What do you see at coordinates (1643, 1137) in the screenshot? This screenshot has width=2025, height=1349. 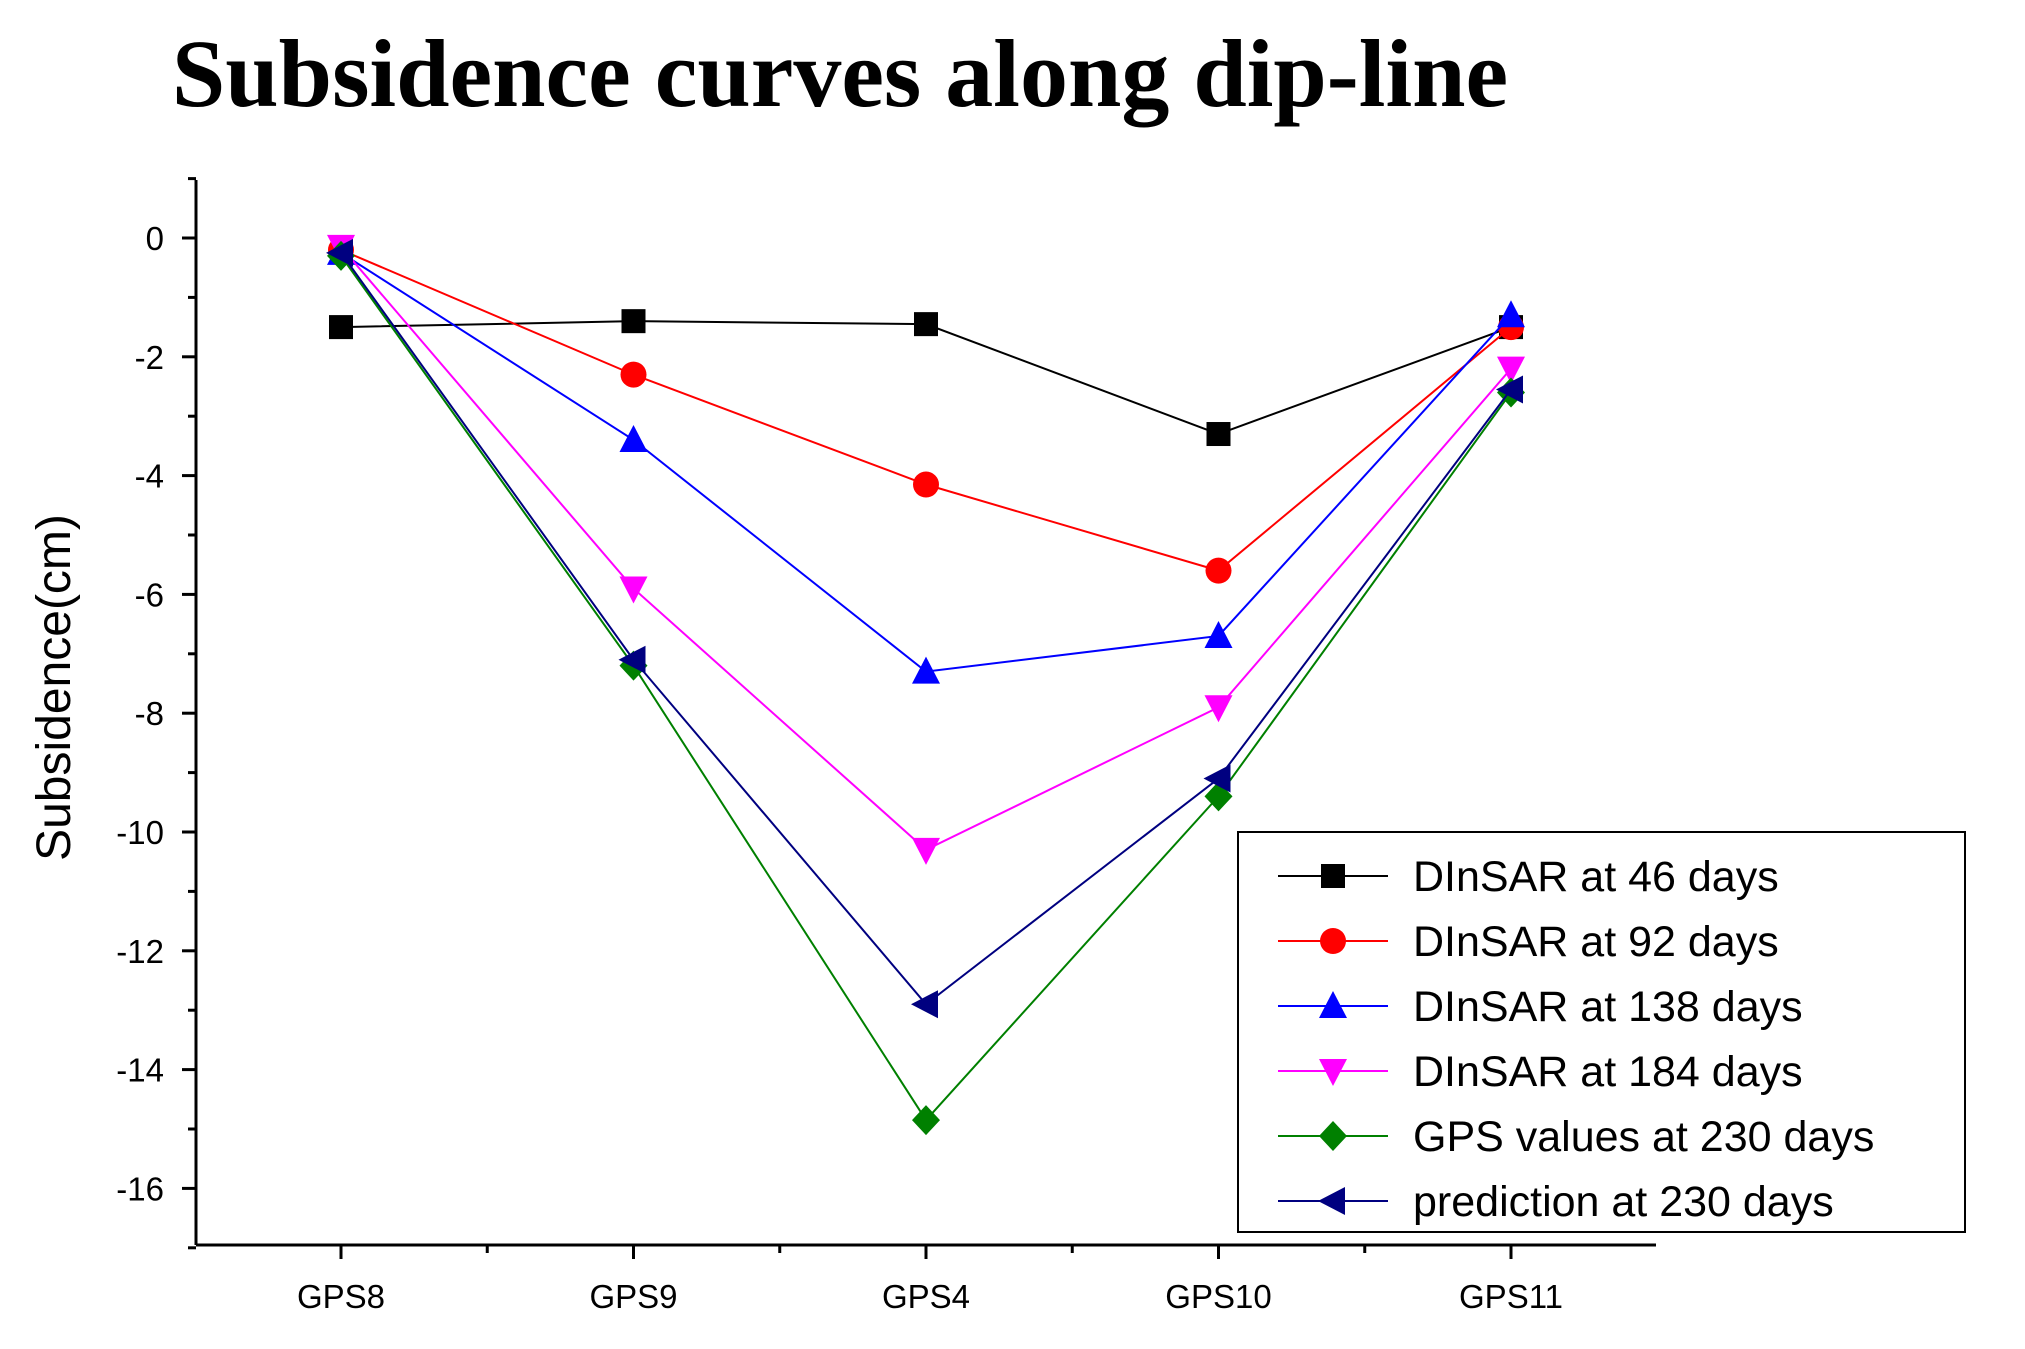 I see `legend-label: GPS values at 230 days` at bounding box center [1643, 1137].